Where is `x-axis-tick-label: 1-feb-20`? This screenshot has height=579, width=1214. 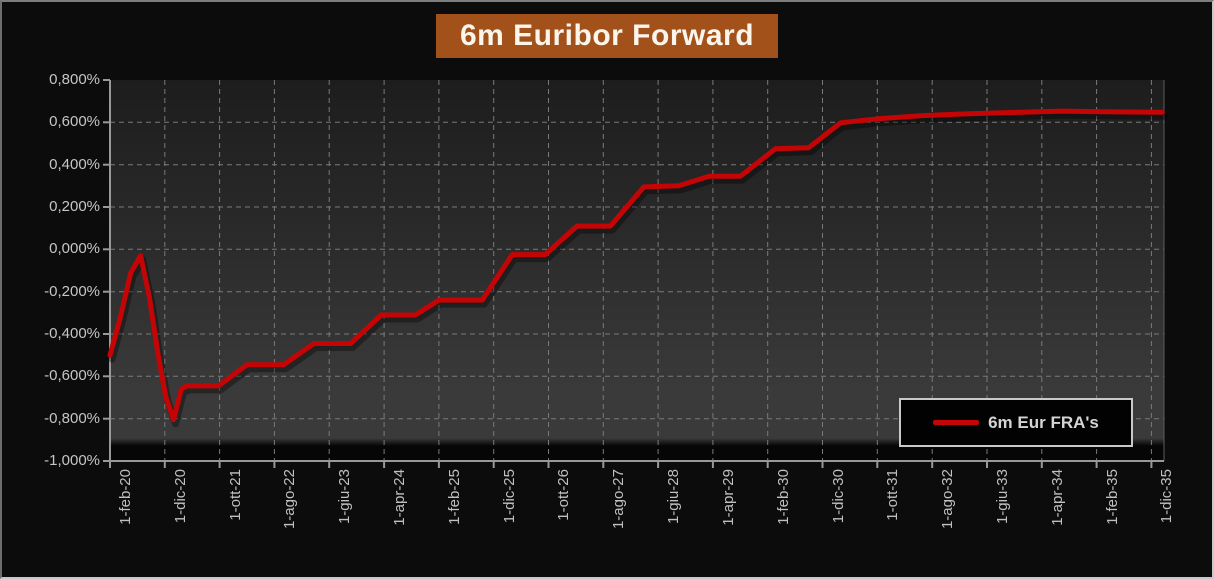 x-axis-tick-label: 1-feb-20 is located at coordinates (125, 497).